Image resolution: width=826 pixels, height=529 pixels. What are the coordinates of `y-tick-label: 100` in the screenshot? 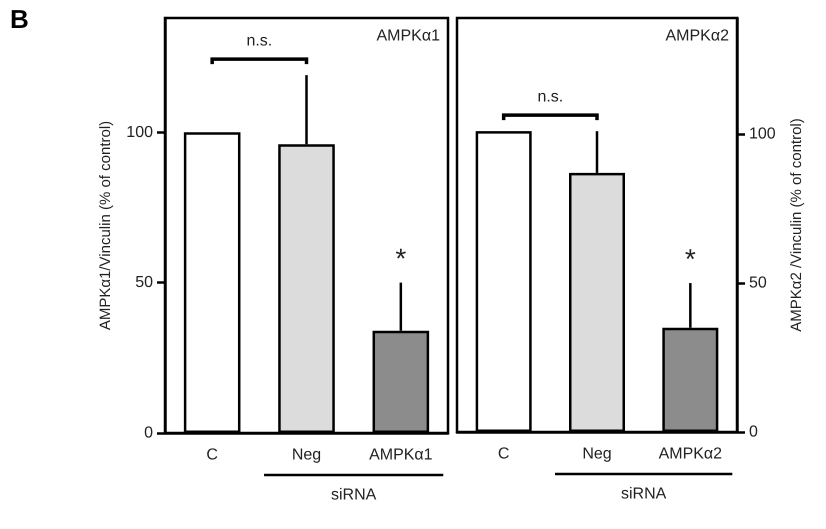 It's located at (140, 132).